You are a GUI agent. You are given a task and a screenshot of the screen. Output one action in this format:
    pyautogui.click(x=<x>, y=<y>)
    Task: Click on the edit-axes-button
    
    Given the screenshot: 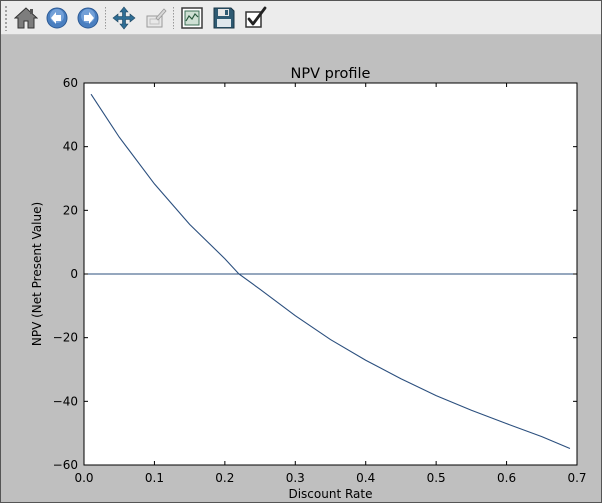 What is the action you would take?
    pyautogui.click(x=256, y=18)
    